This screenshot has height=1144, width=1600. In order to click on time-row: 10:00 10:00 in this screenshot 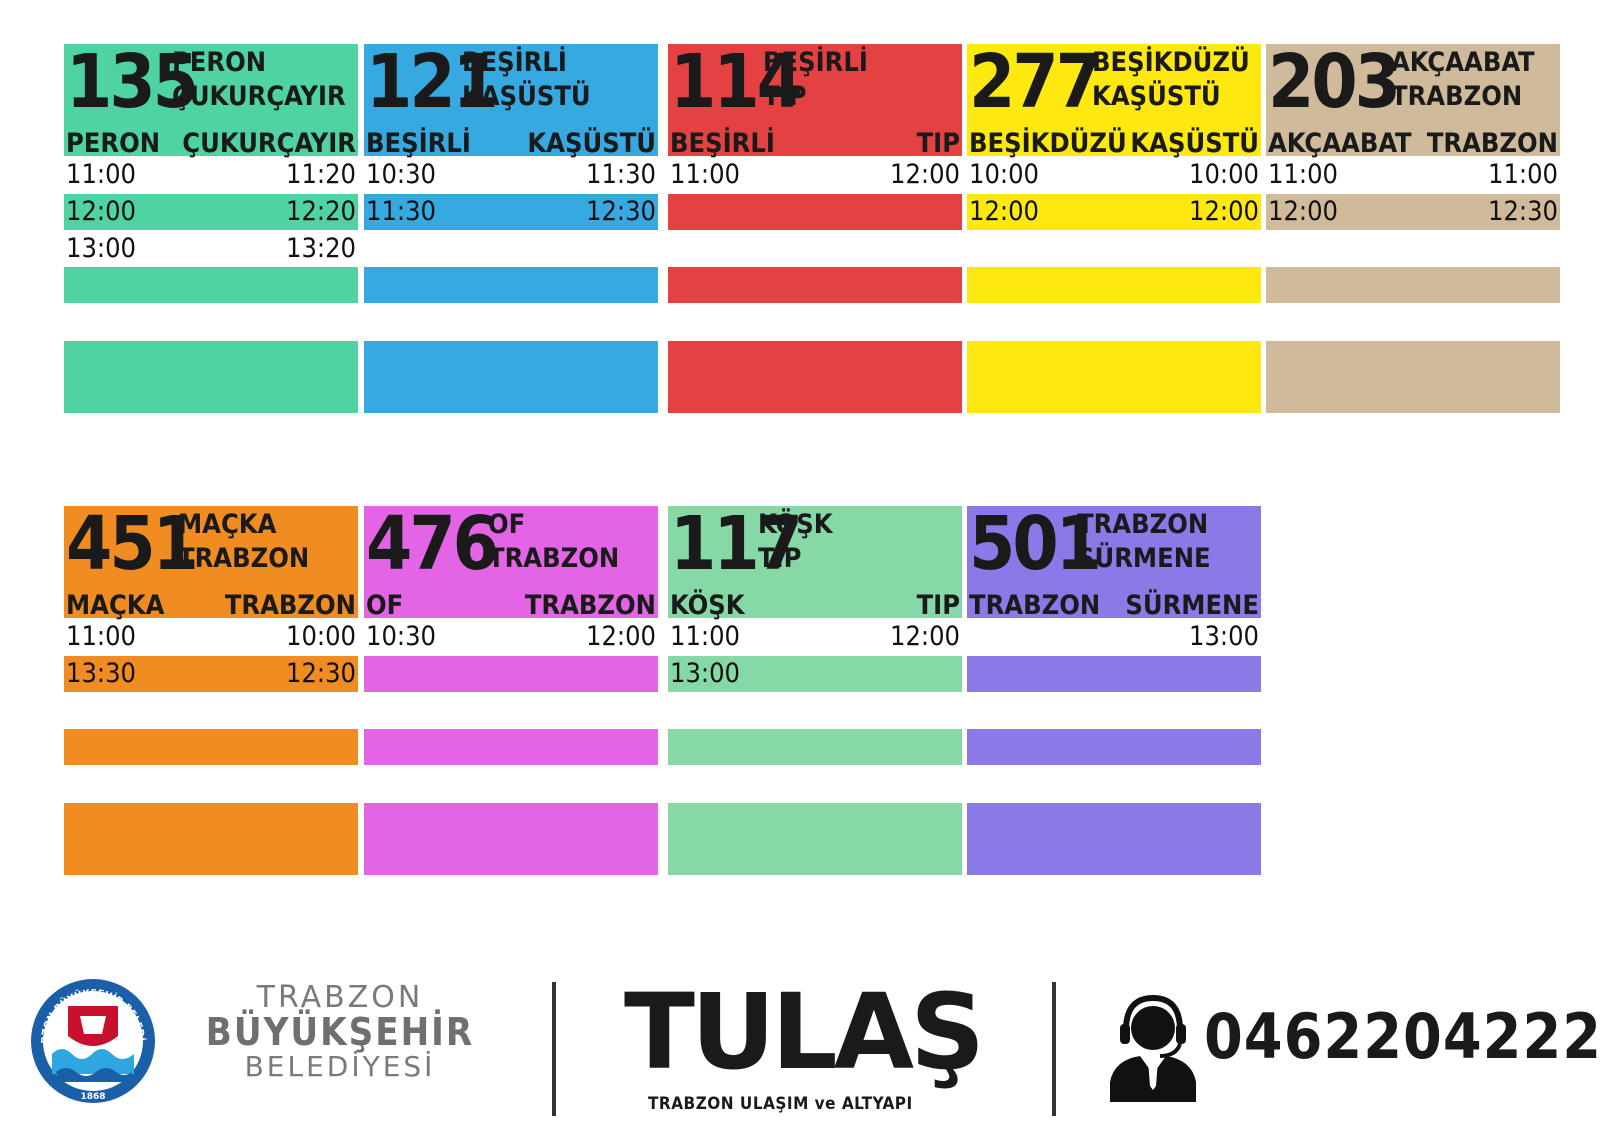, I will do `click(1114, 175)`.